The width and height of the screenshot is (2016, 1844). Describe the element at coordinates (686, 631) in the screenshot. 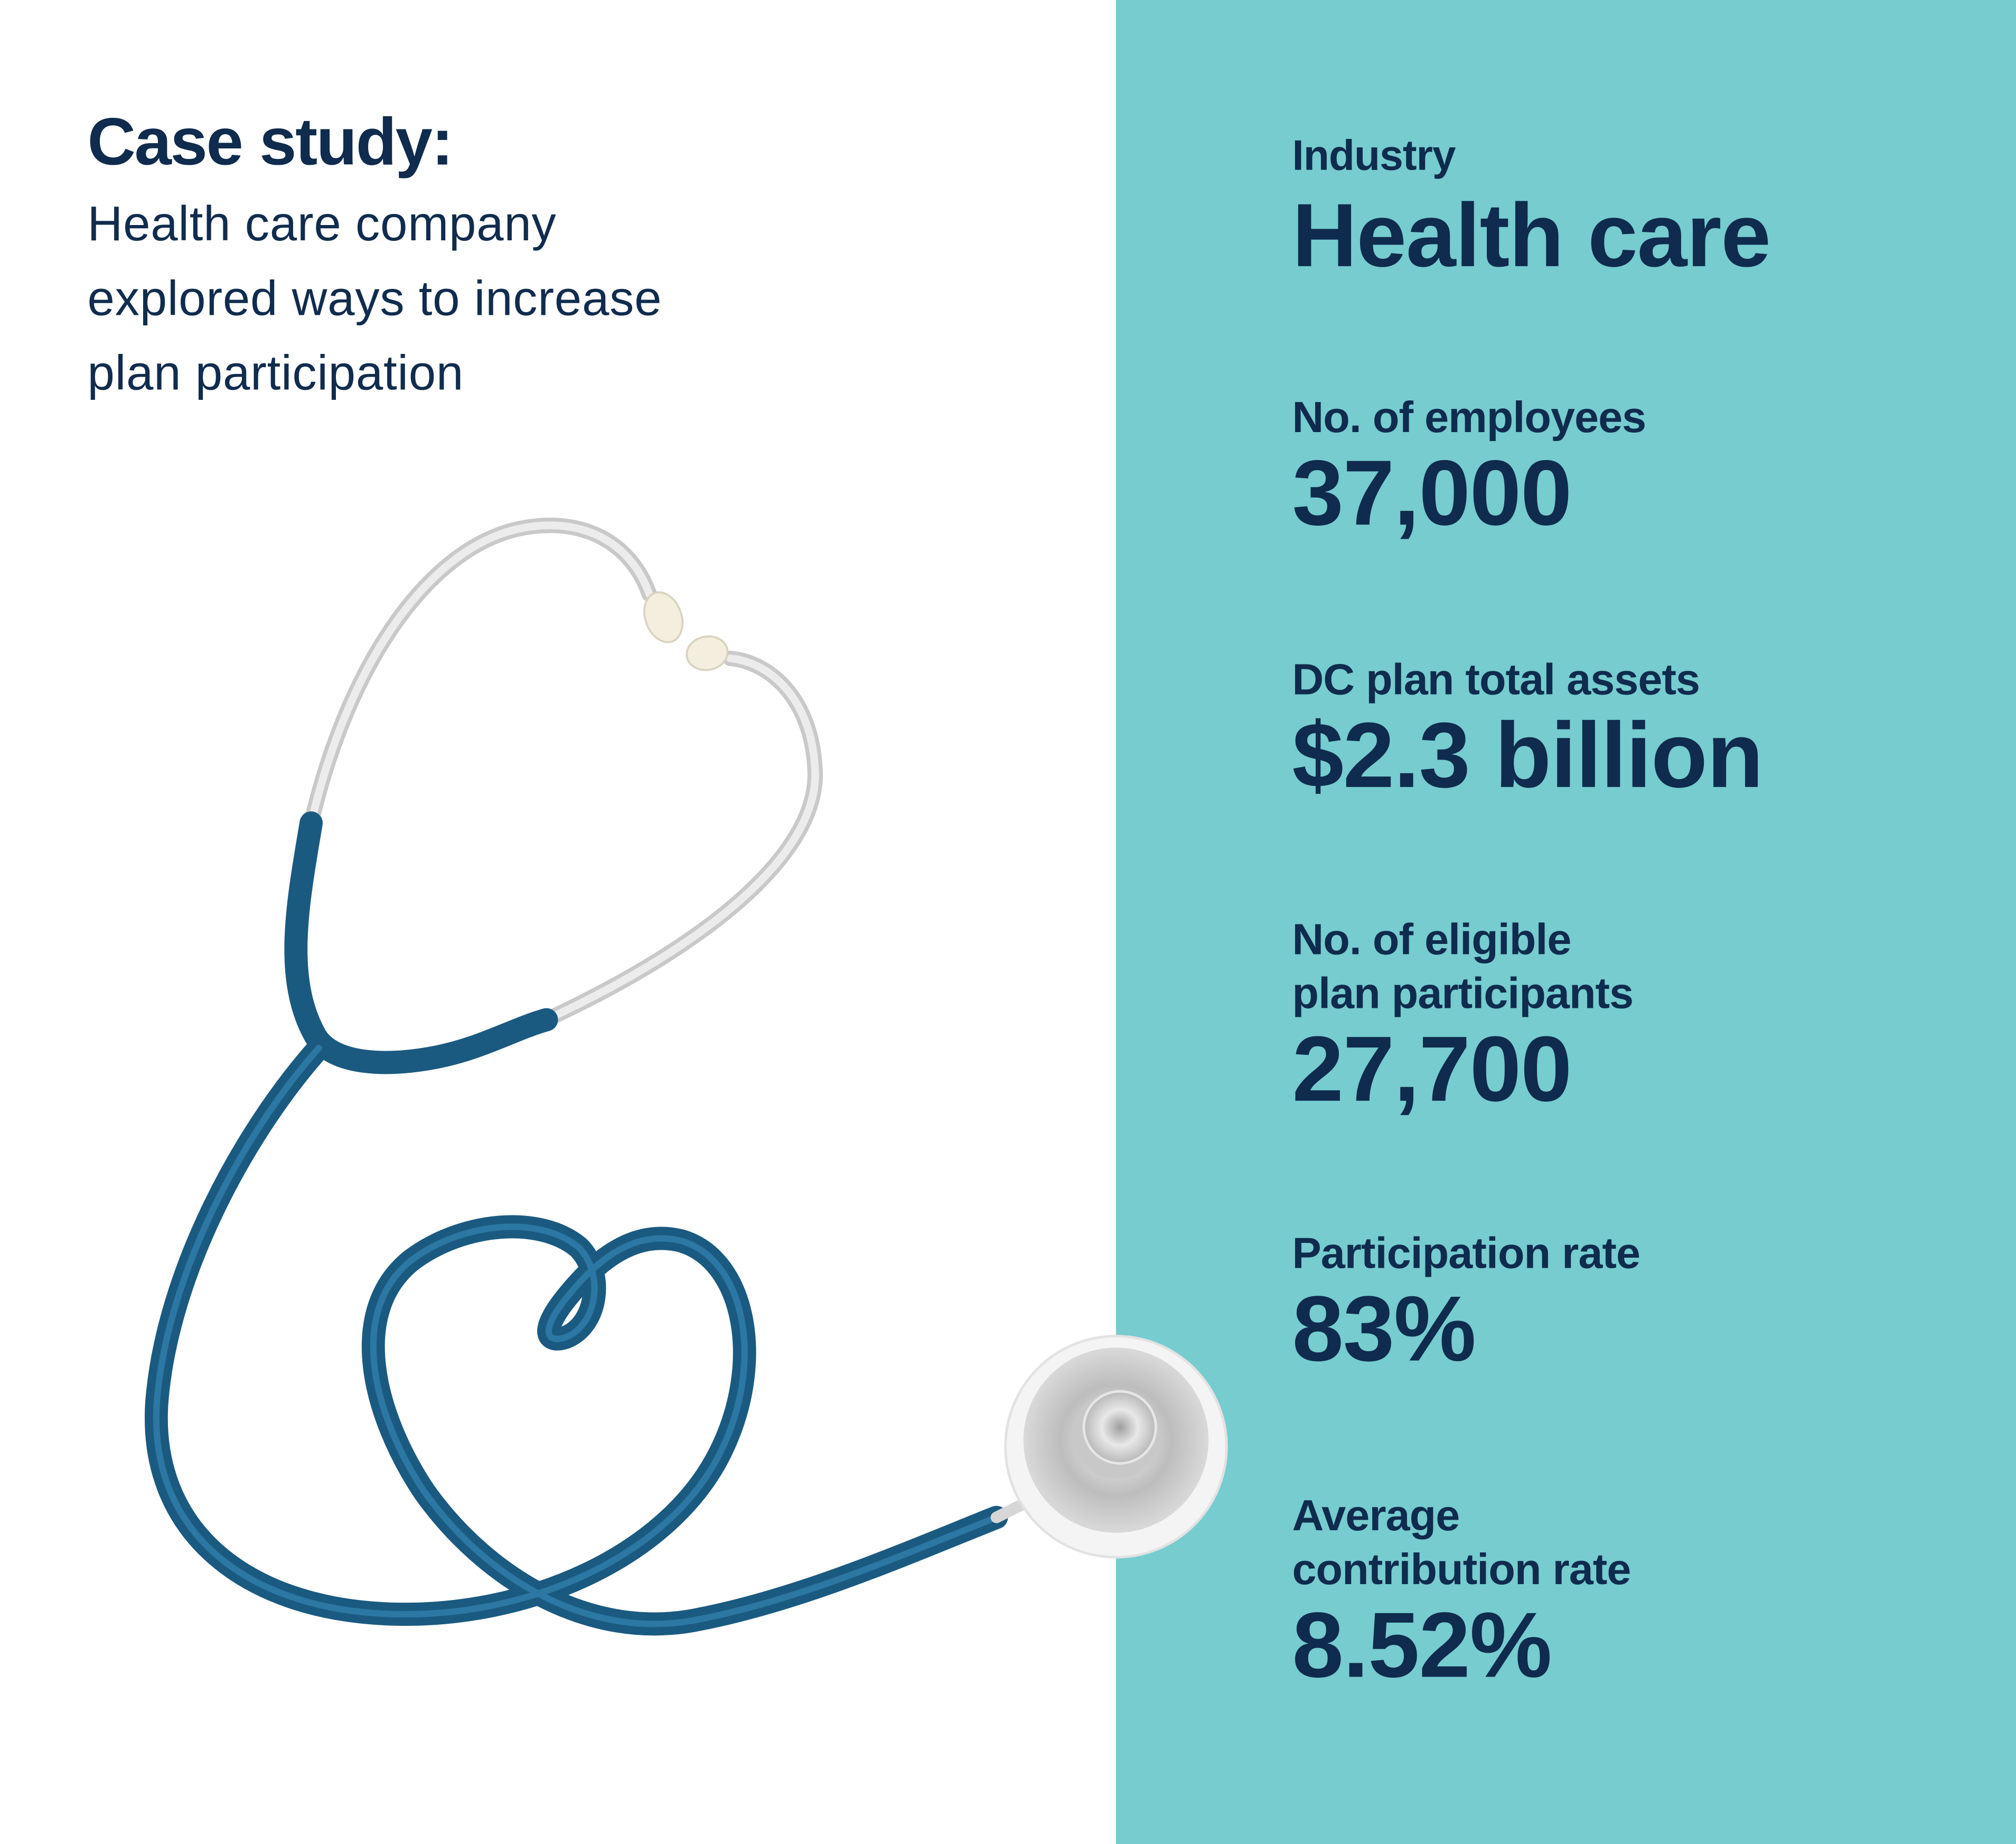

I see `ear-tips` at that location.